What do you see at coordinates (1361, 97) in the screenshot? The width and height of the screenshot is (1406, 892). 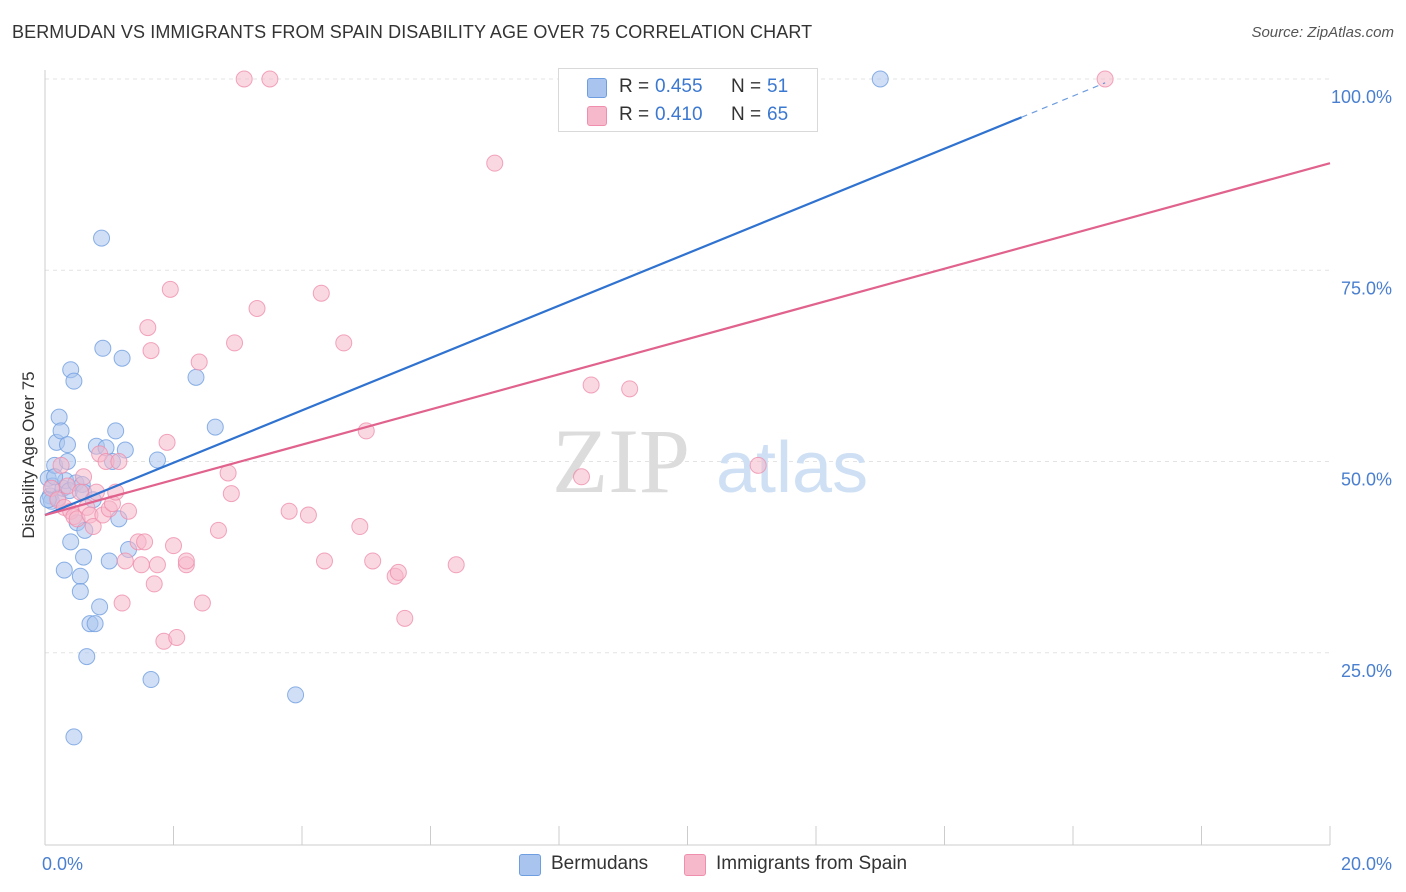 I see `y-tick-label: 100.0%` at bounding box center [1361, 97].